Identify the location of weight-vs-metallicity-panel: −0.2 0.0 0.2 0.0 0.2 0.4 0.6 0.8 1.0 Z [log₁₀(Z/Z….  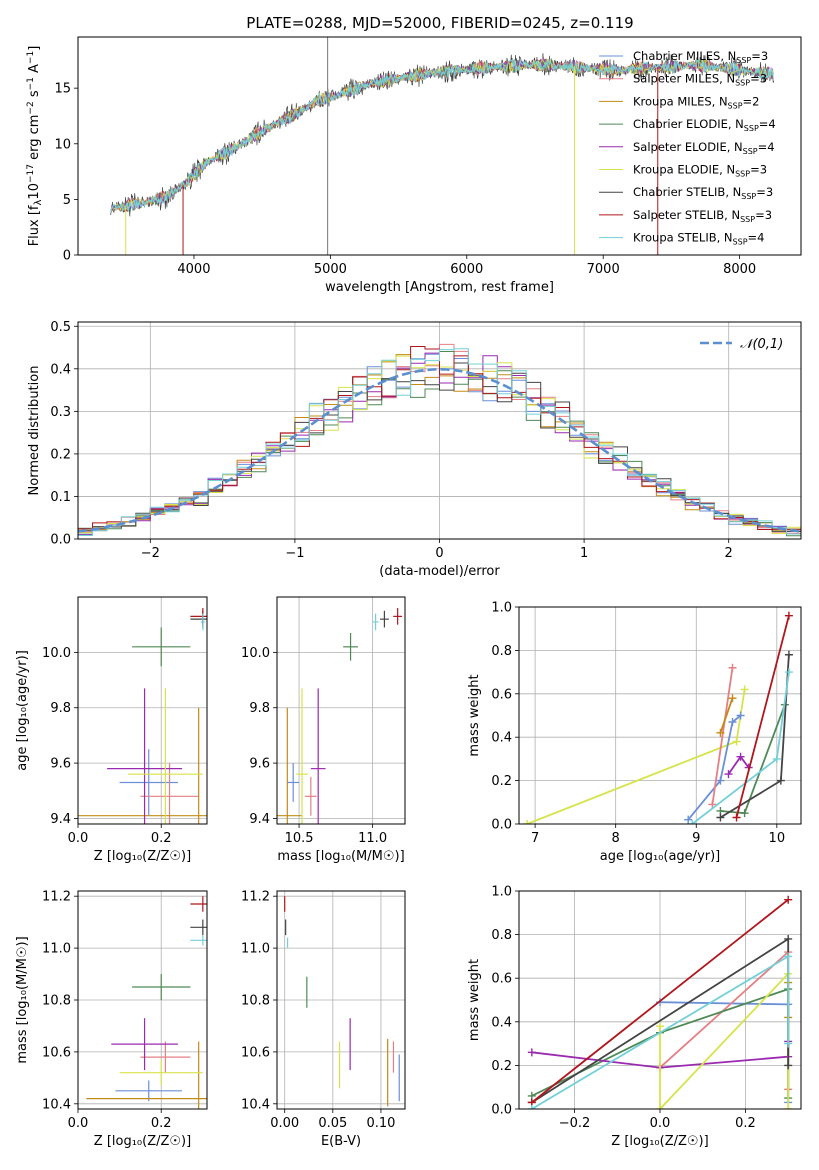
(634, 1017).